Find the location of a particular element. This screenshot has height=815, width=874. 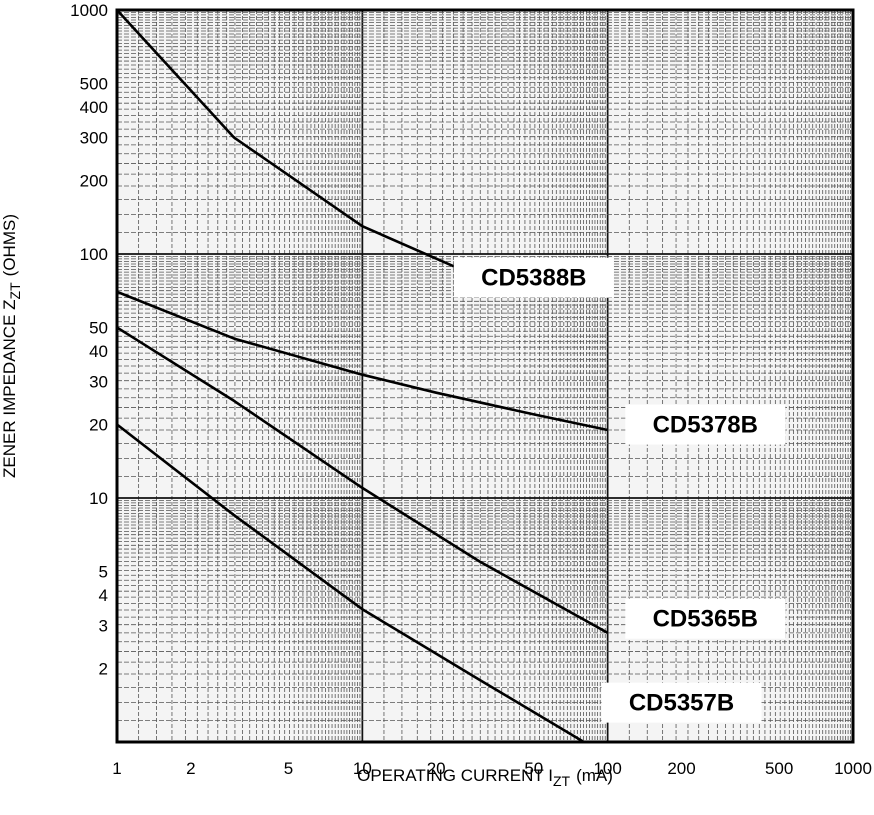

x-tick-labels: 1 2 5 10 20 50 100 200 500 1000 is located at coordinates (492, 768).